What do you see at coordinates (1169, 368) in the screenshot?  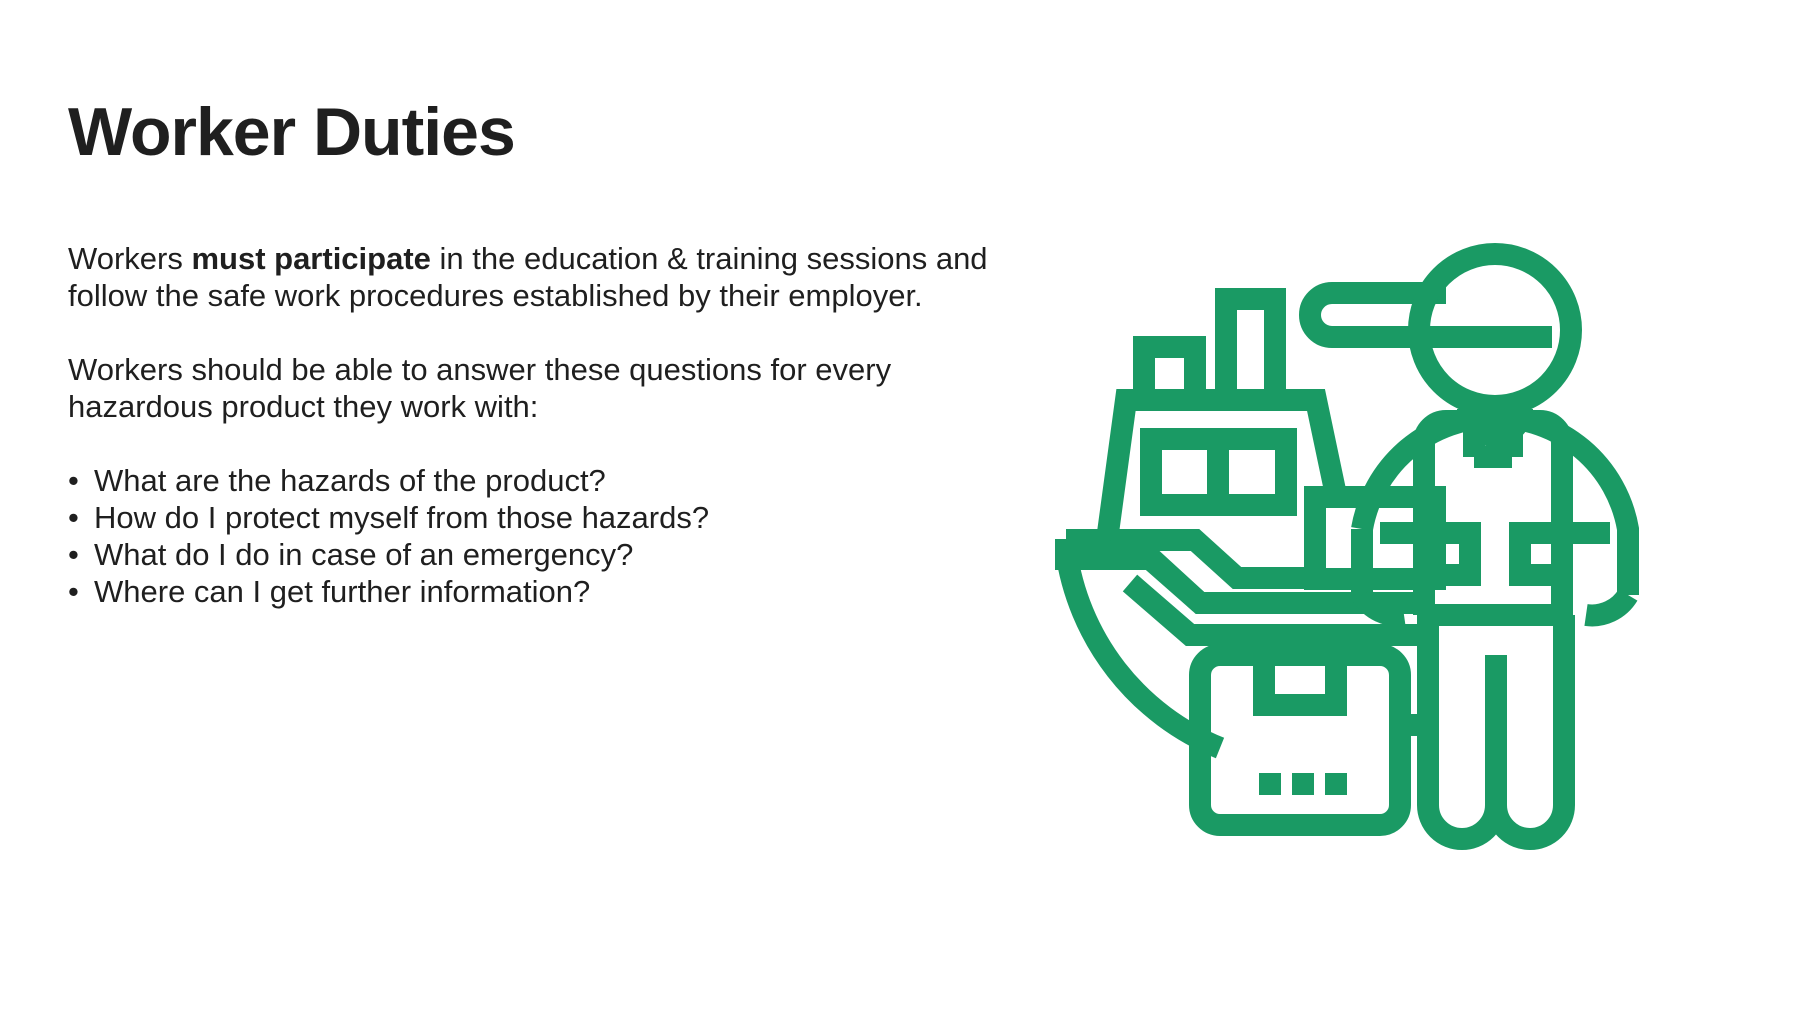 I see `ship-chimney-short` at bounding box center [1169, 368].